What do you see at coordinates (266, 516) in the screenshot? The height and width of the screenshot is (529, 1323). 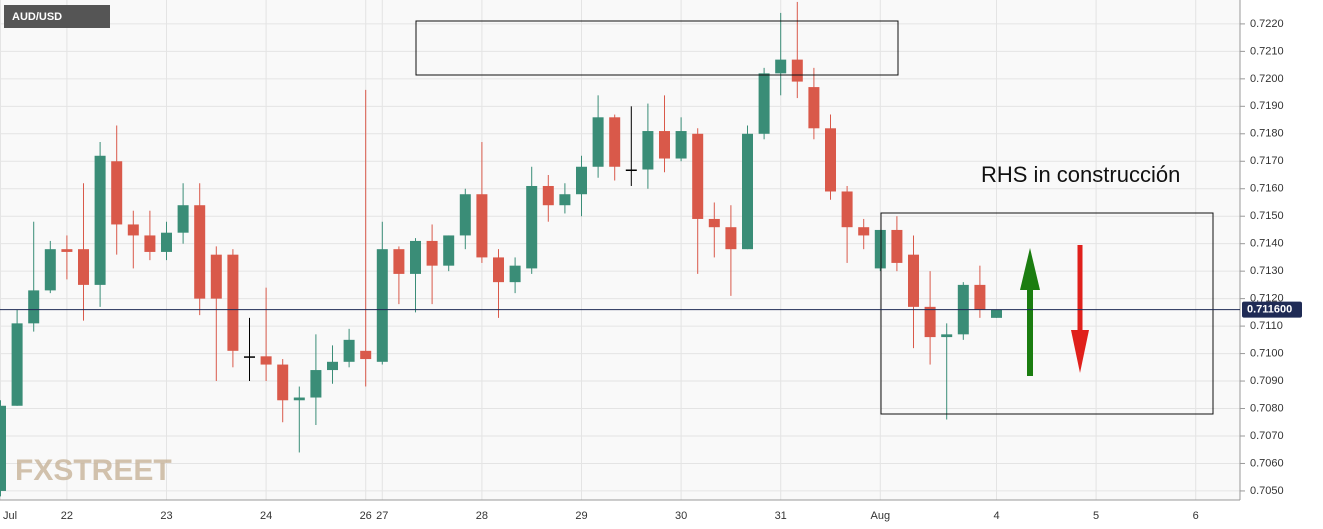 I see `x-tick-label: 24` at bounding box center [266, 516].